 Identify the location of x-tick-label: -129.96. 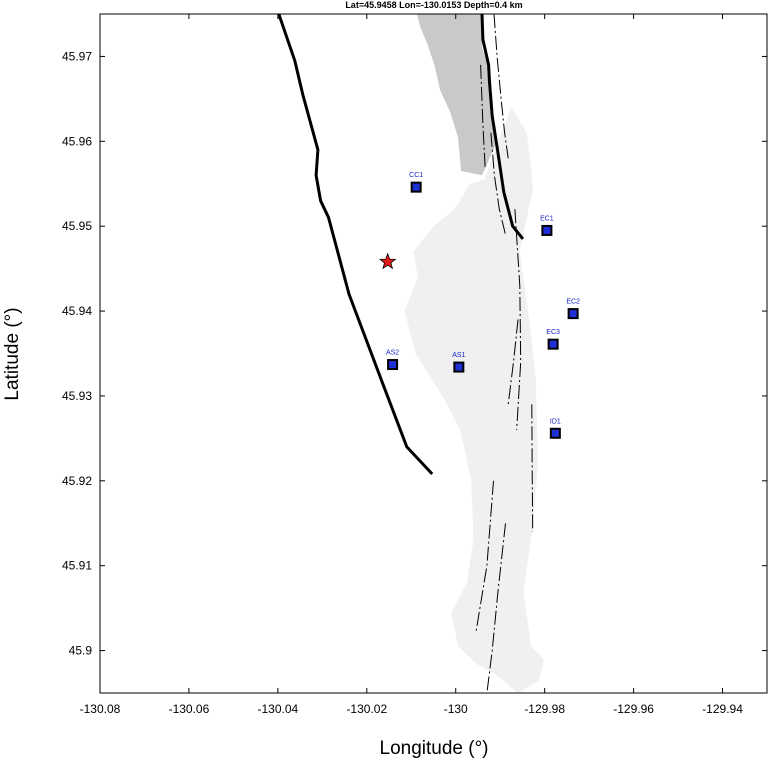
(633, 709).